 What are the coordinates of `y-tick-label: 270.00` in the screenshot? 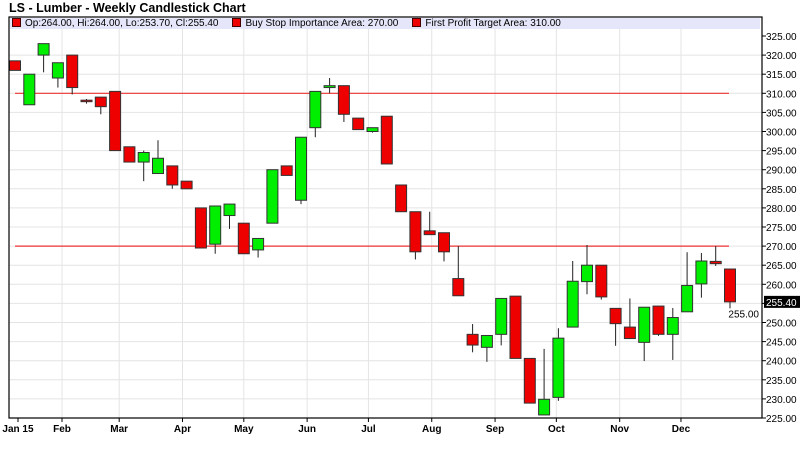 It's located at (781, 247).